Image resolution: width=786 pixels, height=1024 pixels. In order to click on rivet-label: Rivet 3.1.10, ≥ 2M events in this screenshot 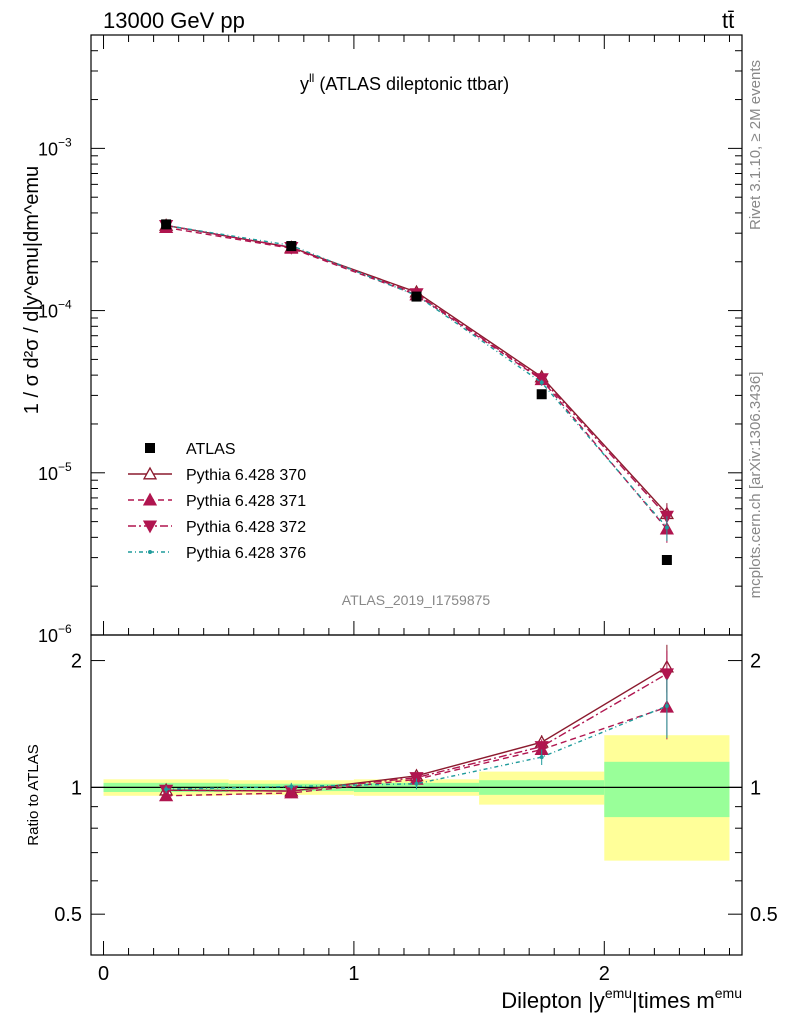, I will do `click(755, 145)`.